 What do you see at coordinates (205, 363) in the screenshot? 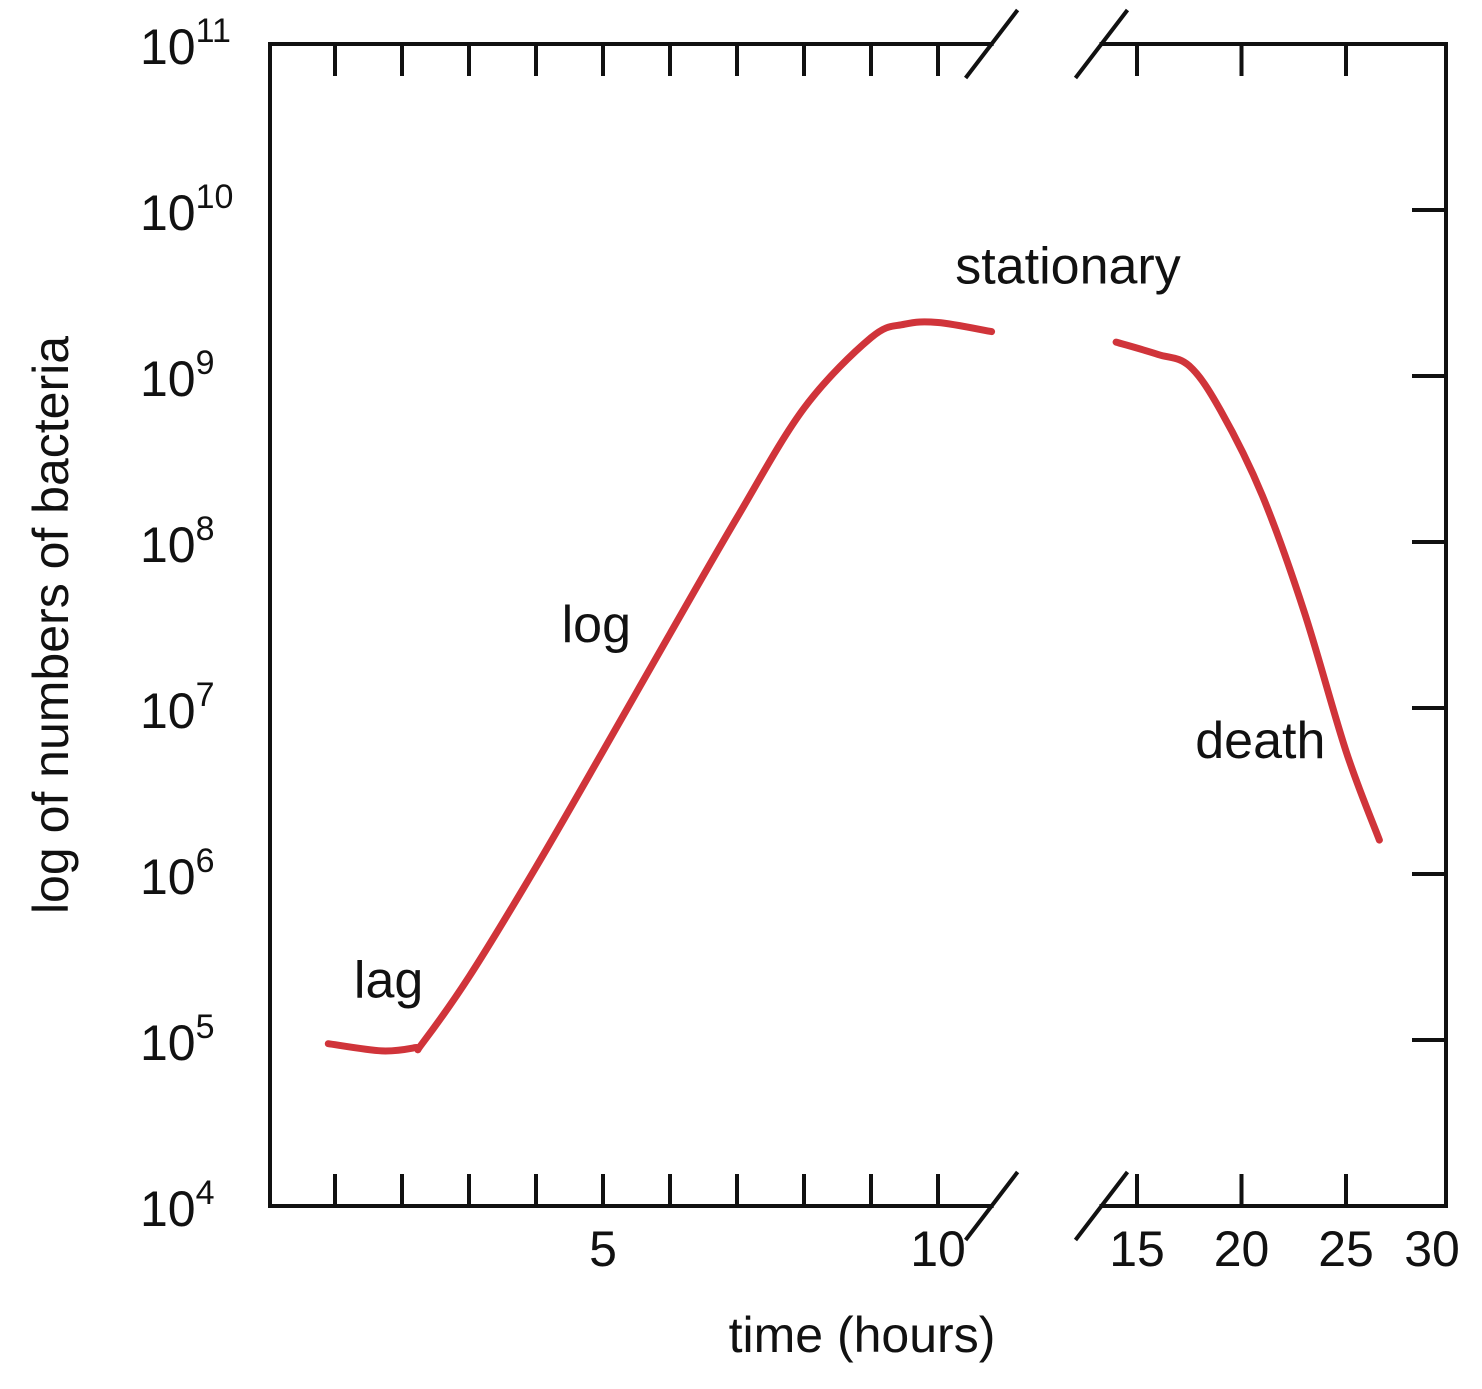
I see `y-tick-label-exponent: 9` at bounding box center [205, 363].